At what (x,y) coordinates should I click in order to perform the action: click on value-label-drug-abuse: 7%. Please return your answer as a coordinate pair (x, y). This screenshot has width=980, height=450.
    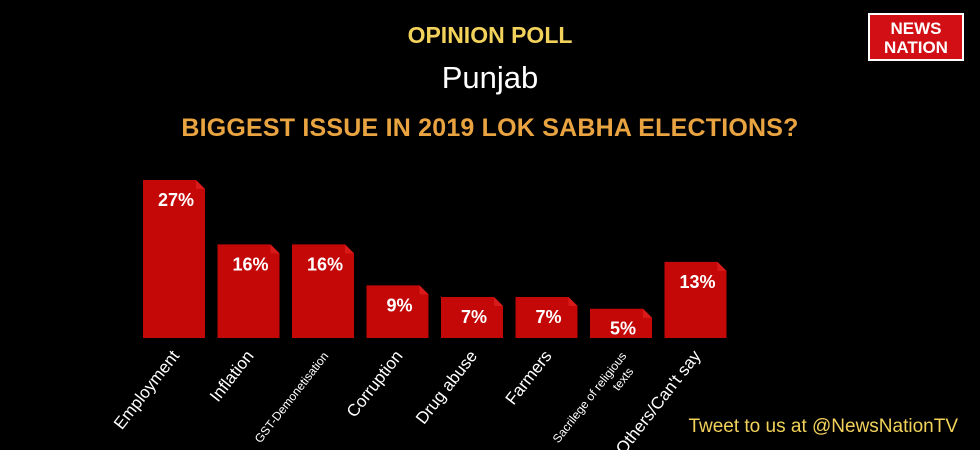
    Looking at the image, I should click on (474, 317).